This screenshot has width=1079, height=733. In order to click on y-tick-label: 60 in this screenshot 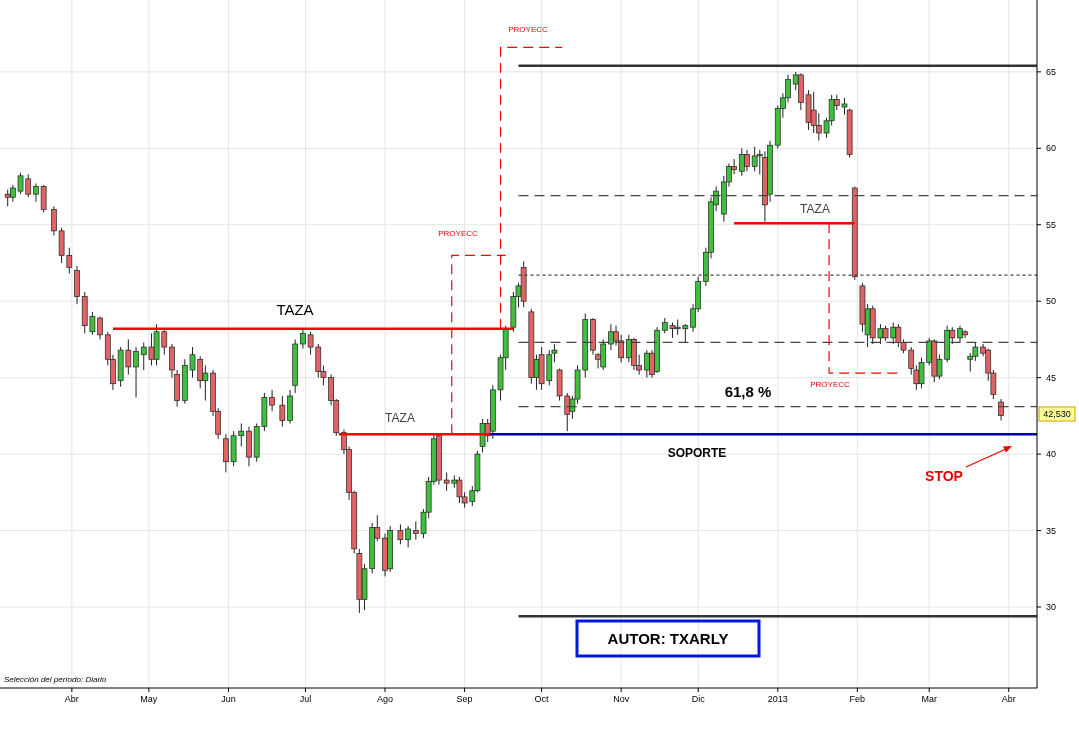, I will do `click(1051, 148)`.